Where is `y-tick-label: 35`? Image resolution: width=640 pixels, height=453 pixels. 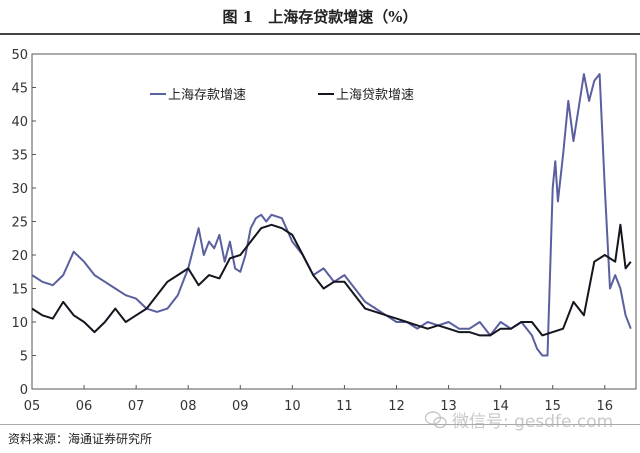
y-tick-label: 35 is located at coordinates (19, 156).